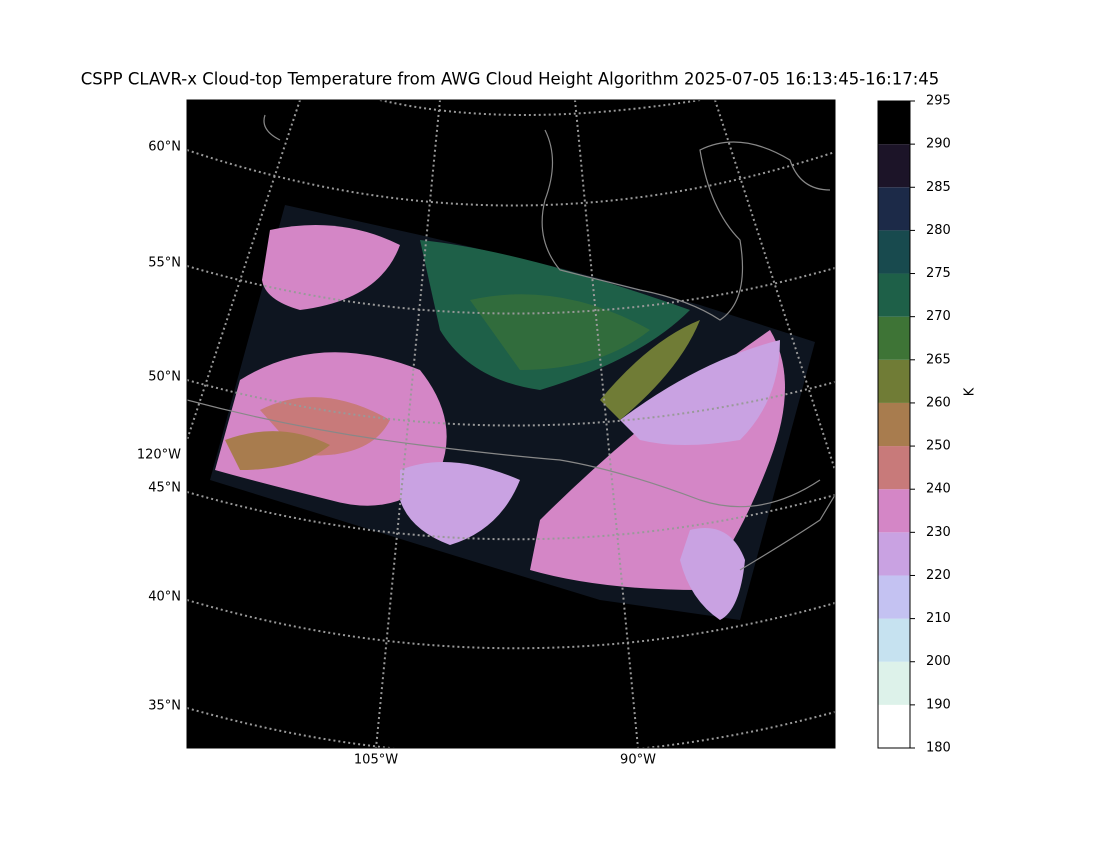 Image resolution: width=1120 pixels, height=844 pixels. Describe the element at coordinates (164, 263) in the screenshot. I see `lat-label: 55°N` at that location.